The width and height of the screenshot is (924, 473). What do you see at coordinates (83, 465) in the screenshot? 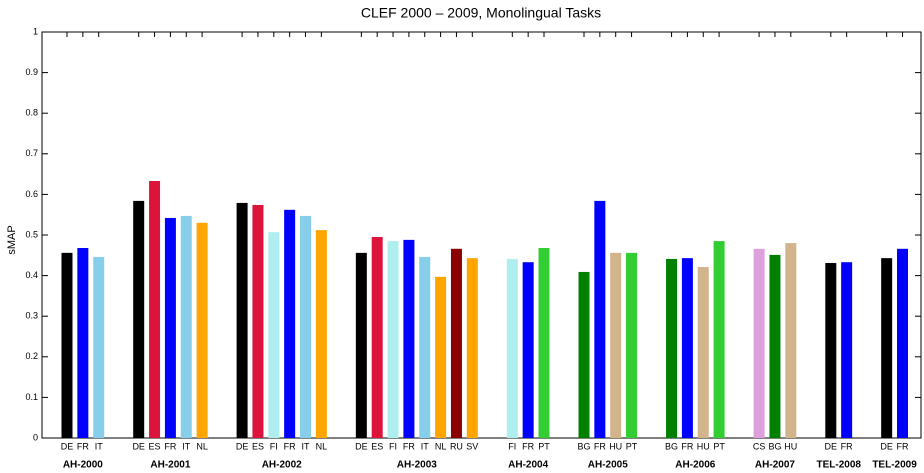
I see `group-label: AH-2000` at bounding box center [83, 465].